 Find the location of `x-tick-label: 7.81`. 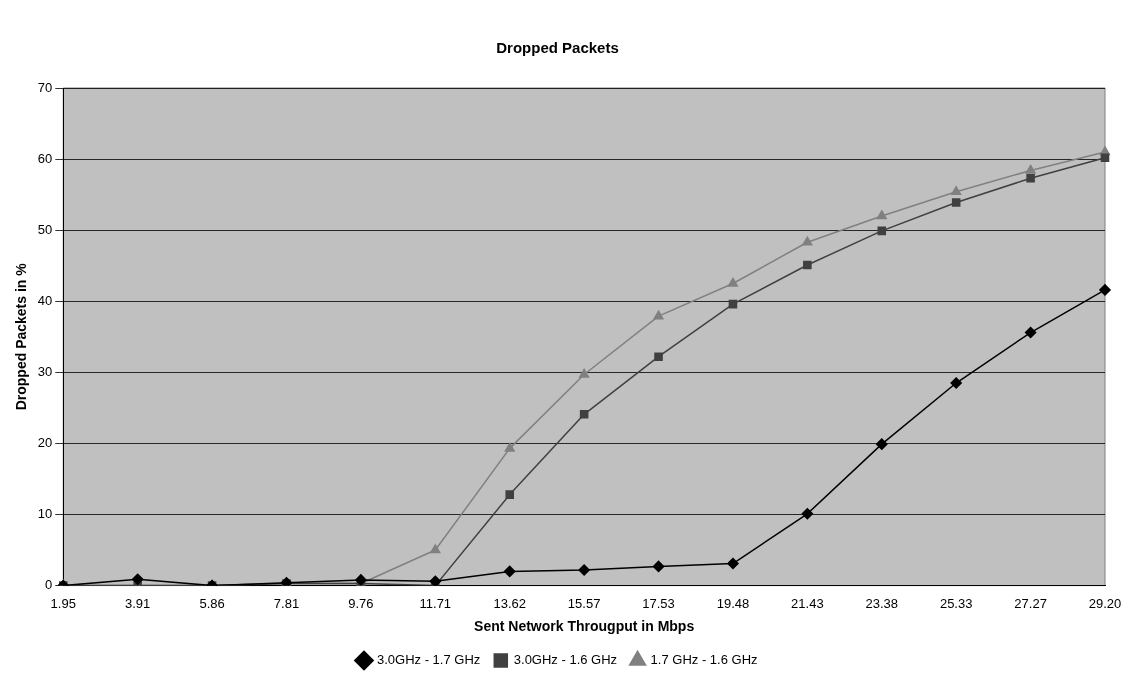

x-tick-label: 7.81 is located at coordinates (286, 603).